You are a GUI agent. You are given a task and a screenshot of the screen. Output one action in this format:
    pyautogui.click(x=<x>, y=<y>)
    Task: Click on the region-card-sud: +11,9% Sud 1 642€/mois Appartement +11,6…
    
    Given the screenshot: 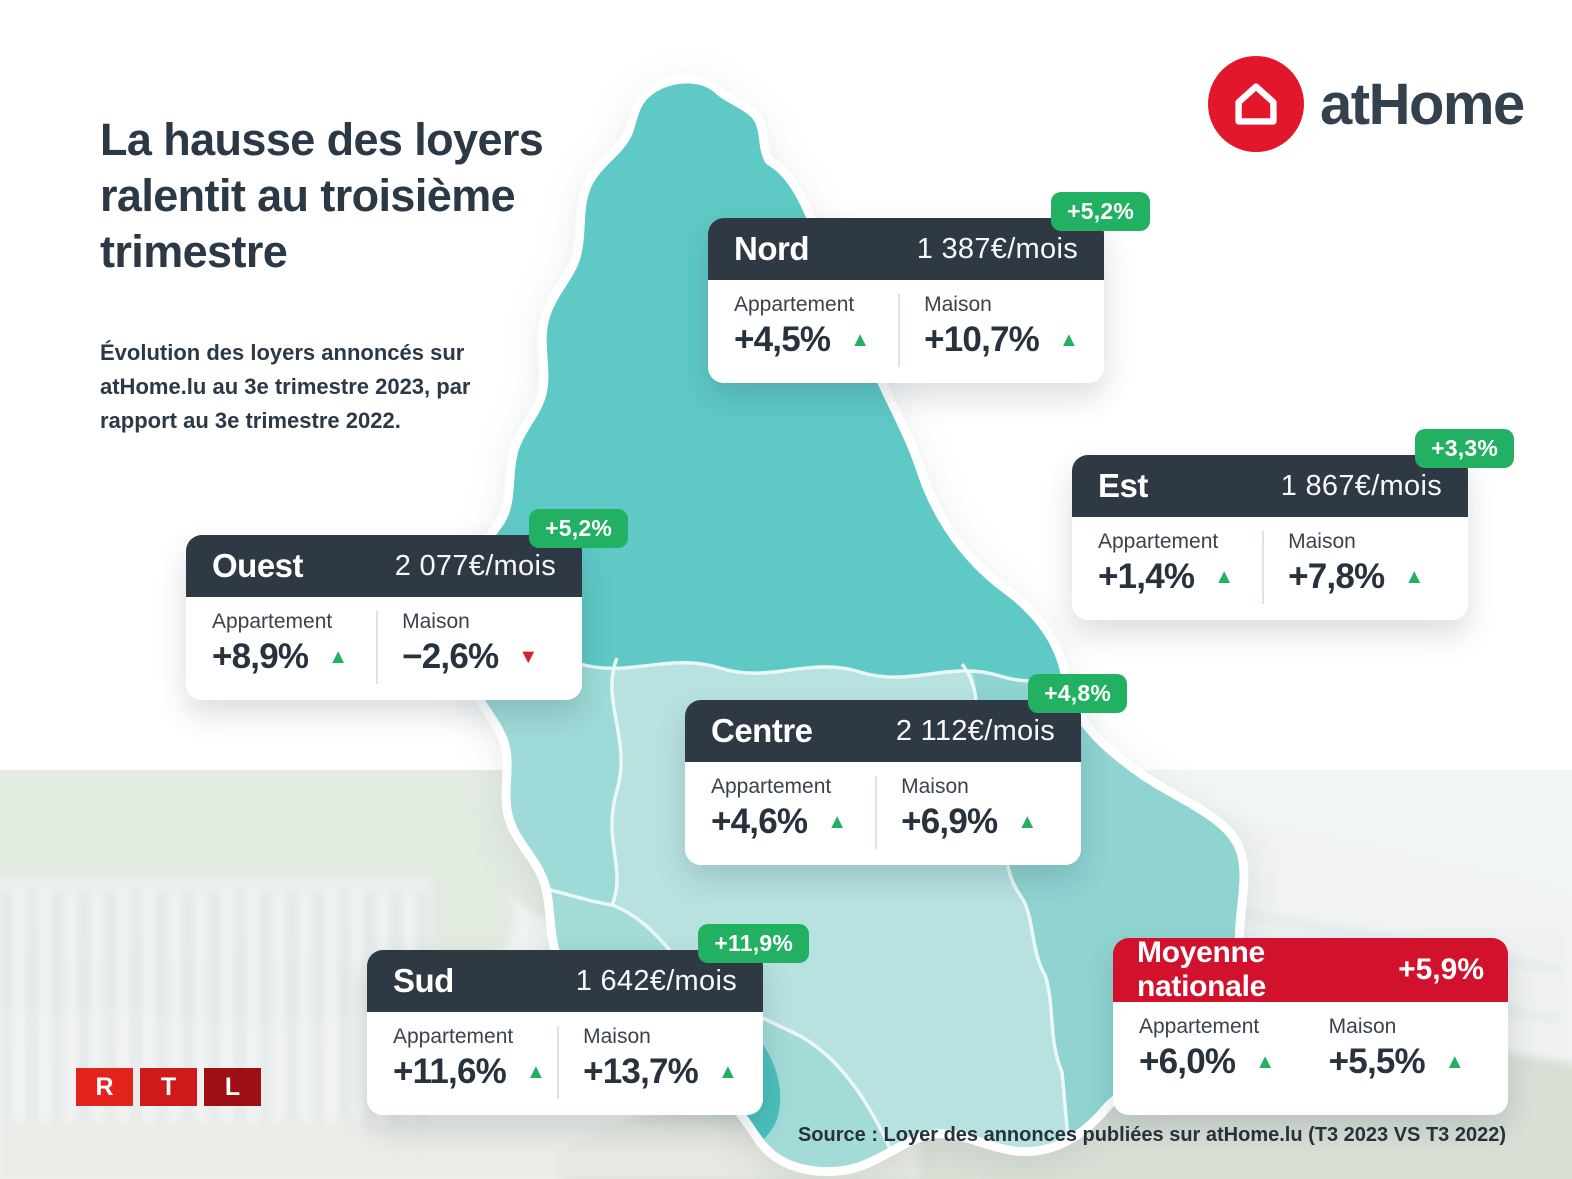 What is the action you would take?
    pyautogui.click(x=588, y=1019)
    